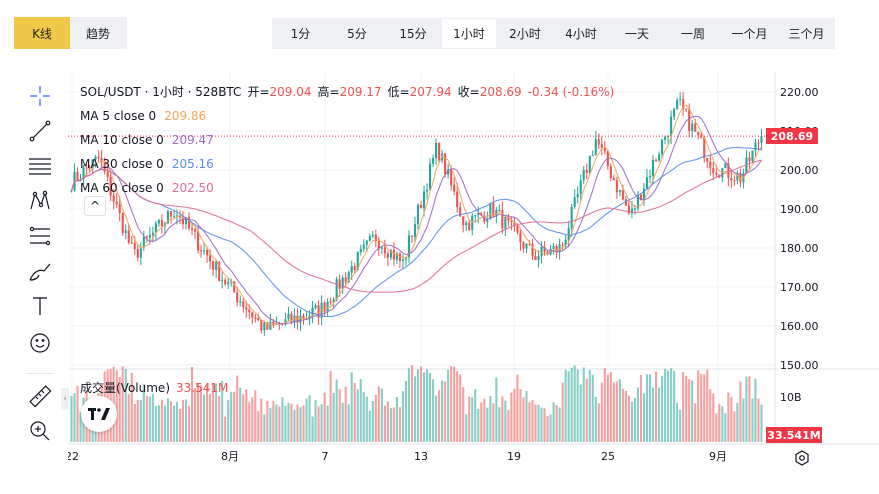 This screenshot has width=879, height=494. I want to click on crosshair-icon, so click(40, 96).